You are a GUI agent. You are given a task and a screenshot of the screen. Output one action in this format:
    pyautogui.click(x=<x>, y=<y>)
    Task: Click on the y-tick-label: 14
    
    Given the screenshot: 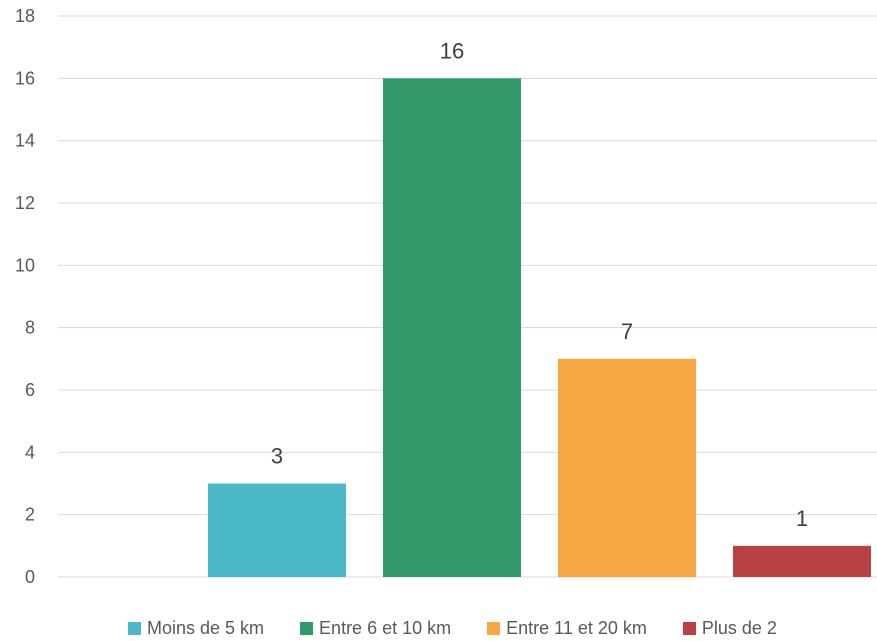 What is the action you would take?
    pyautogui.click(x=25, y=141)
    